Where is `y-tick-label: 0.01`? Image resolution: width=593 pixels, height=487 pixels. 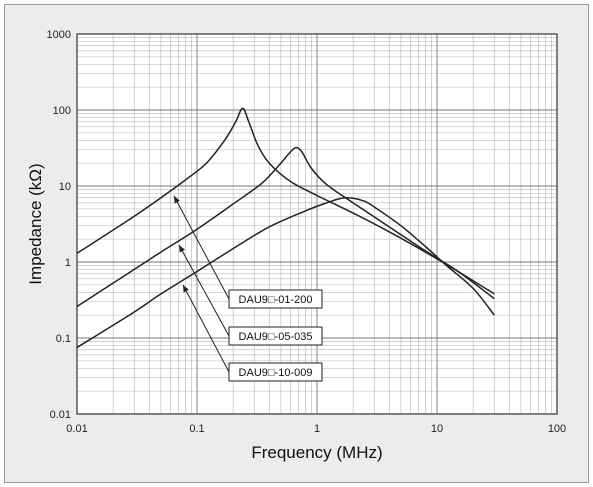
y-tick-label: 0.01 is located at coordinates (60, 415).